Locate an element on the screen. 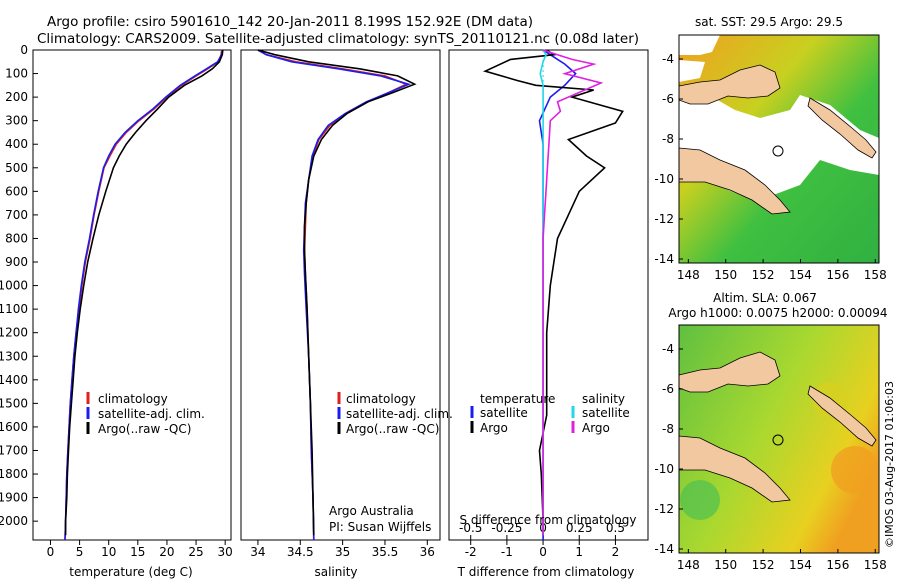  credit-pi: PI: Susan Wijffels is located at coordinates (380, 527).